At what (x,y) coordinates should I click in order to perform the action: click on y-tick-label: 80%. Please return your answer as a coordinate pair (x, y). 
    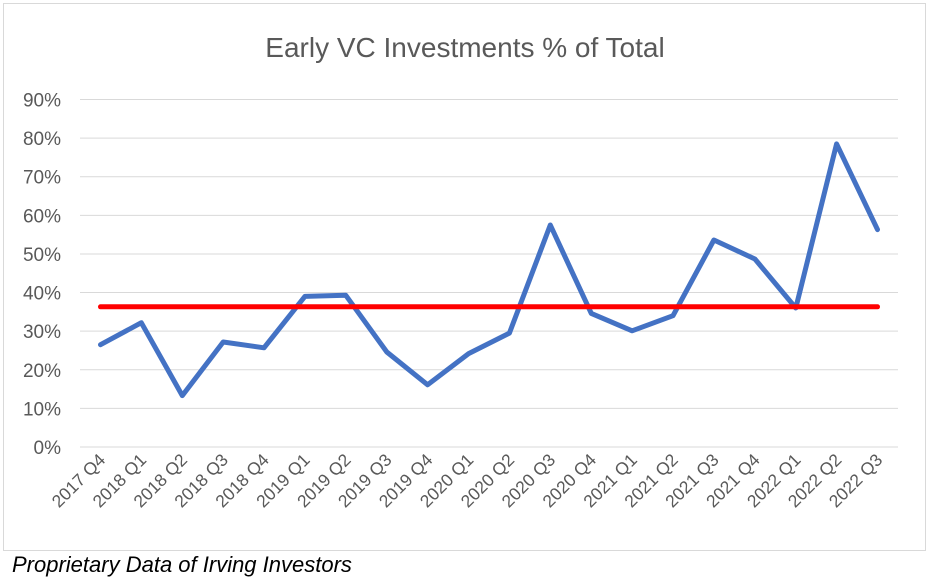
    Looking at the image, I should click on (42, 139).